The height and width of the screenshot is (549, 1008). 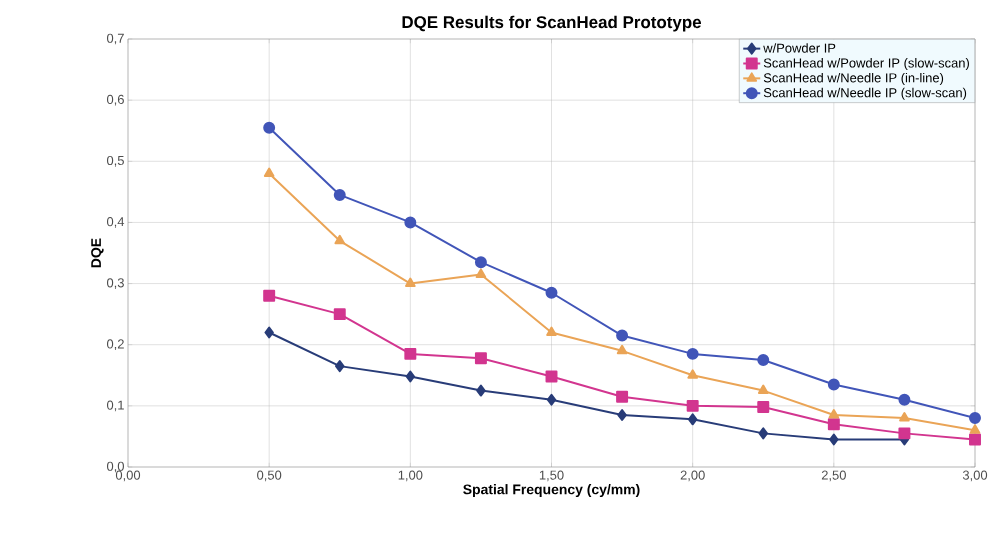 I want to click on x-tick-label: 0,50, so click(x=269, y=476).